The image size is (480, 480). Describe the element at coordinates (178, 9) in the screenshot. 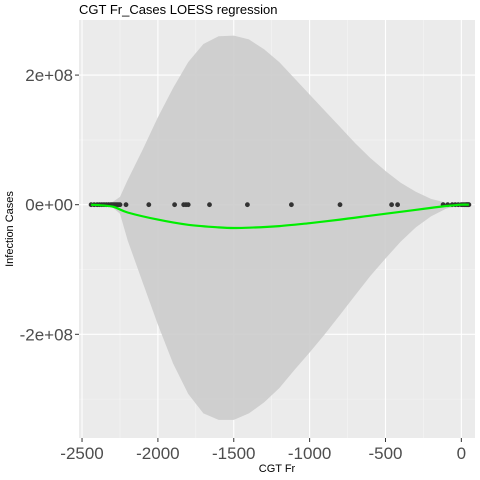

I see `chart-title: CGT Fr_Cases LOESS regression` at that location.